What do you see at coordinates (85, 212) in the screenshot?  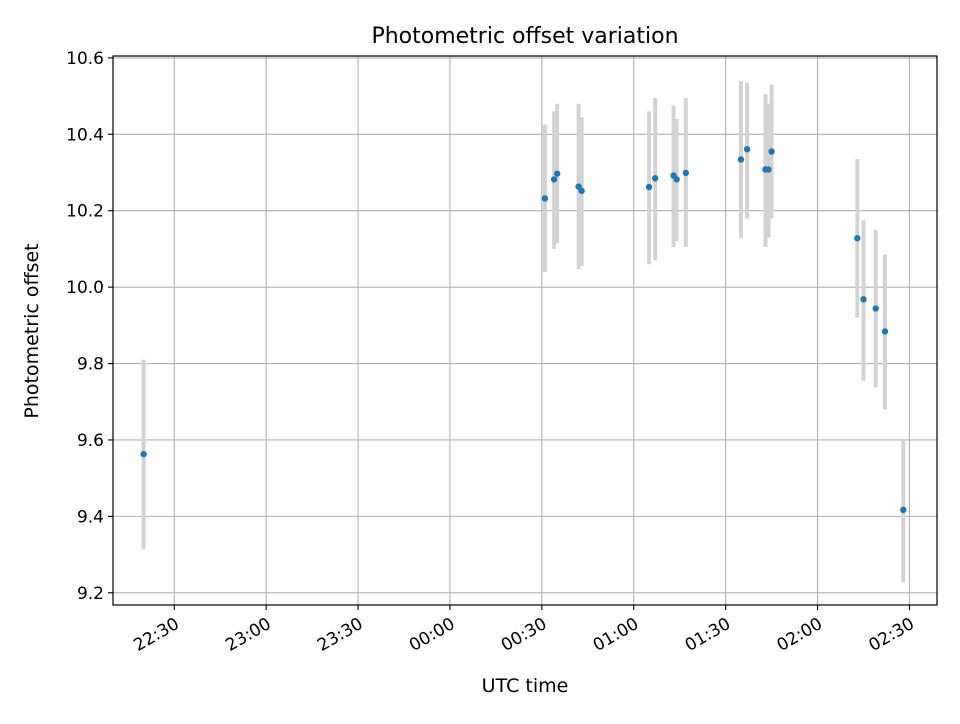 I see `y-tick-label: 10.2` at bounding box center [85, 212].